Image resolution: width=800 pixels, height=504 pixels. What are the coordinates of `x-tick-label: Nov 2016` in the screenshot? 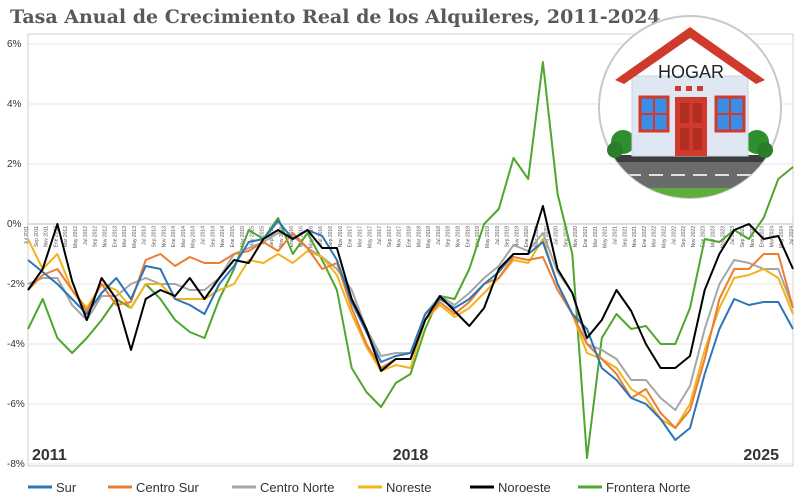 It's located at (341, 237).